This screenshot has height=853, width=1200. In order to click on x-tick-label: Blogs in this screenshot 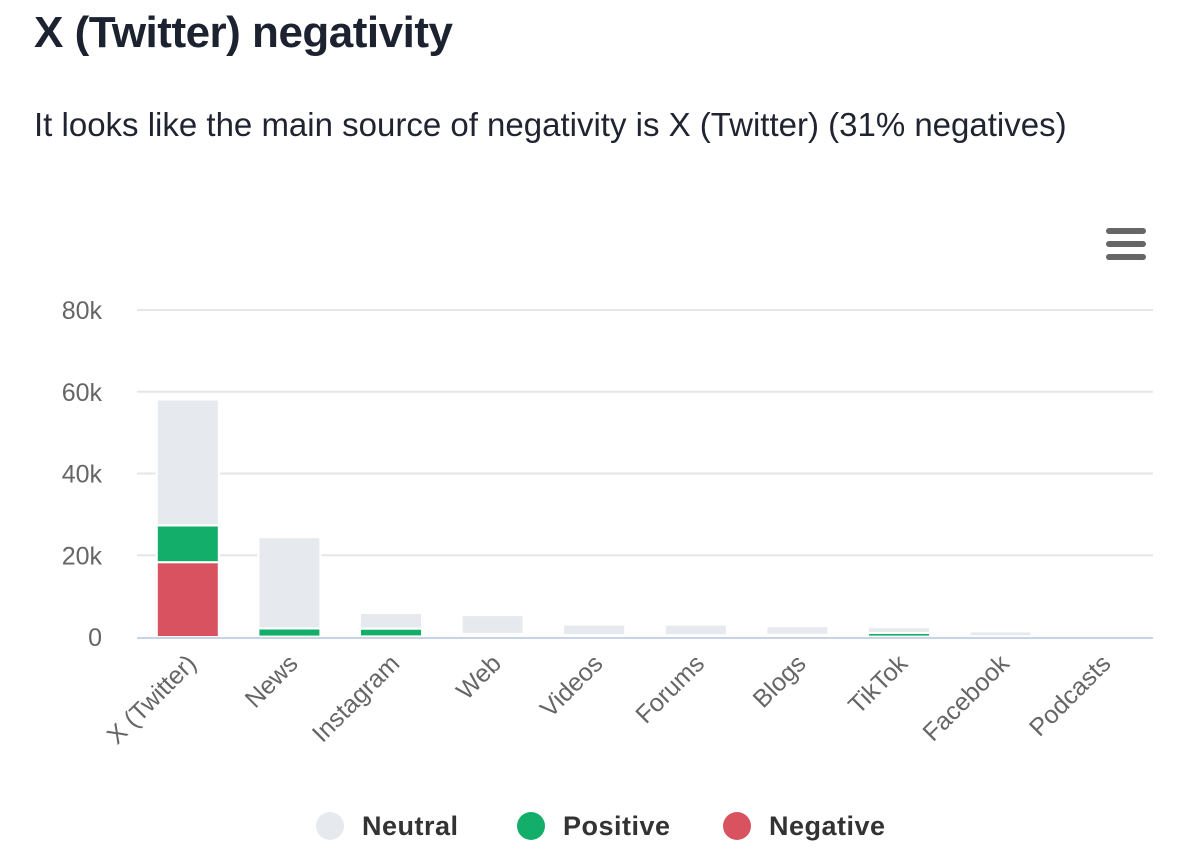, I will do `click(780, 681)`.